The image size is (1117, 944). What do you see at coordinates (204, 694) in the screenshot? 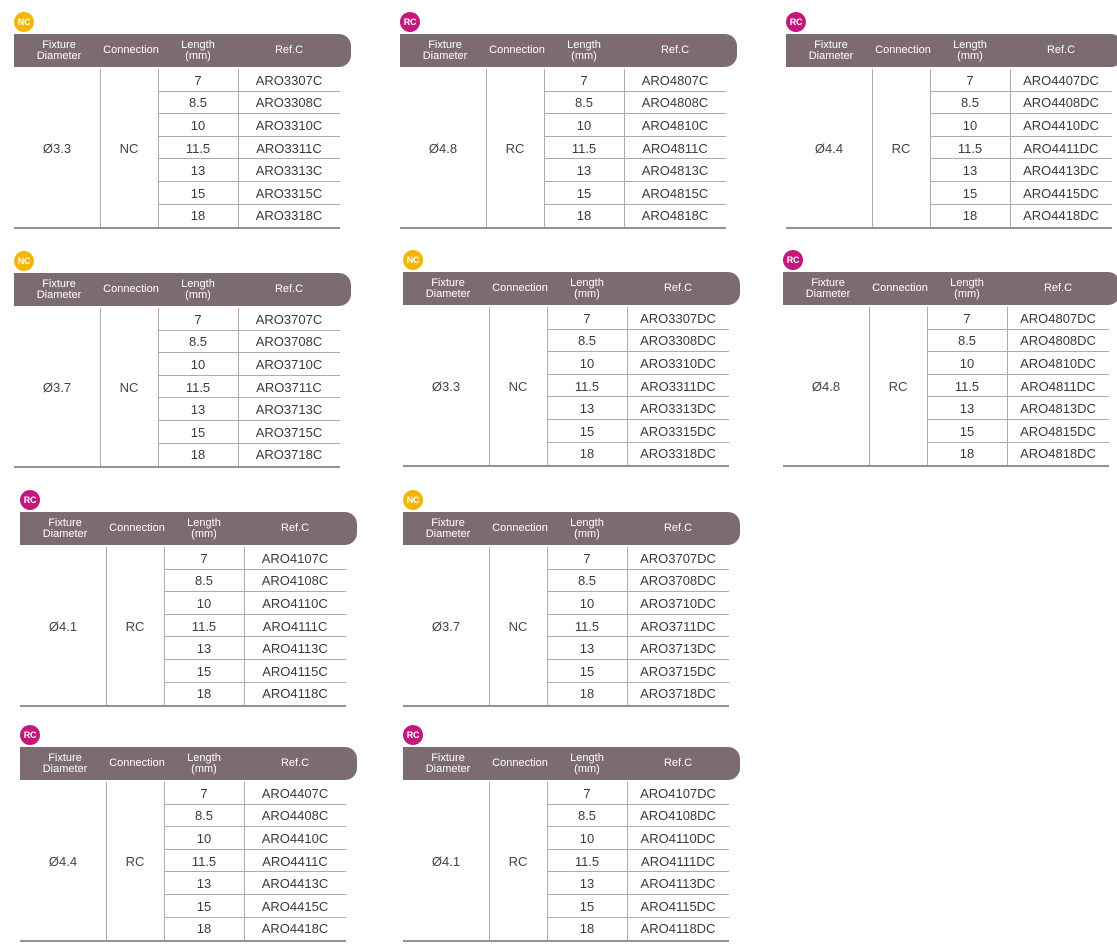
I see `length-cell: 18` at bounding box center [204, 694].